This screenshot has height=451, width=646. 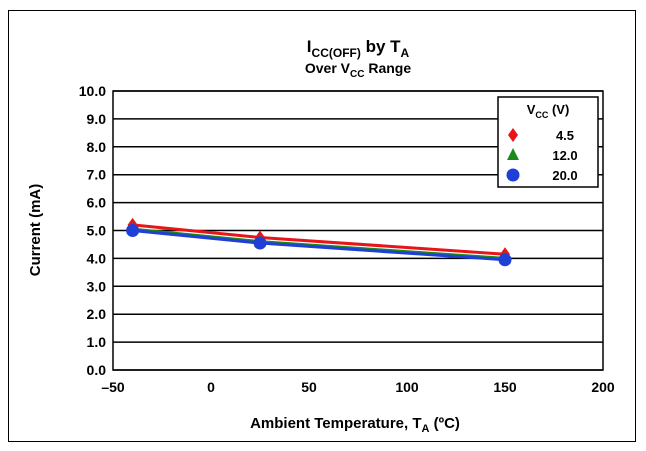 I want to click on y-tick-label: 6.0, so click(x=97, y=203).